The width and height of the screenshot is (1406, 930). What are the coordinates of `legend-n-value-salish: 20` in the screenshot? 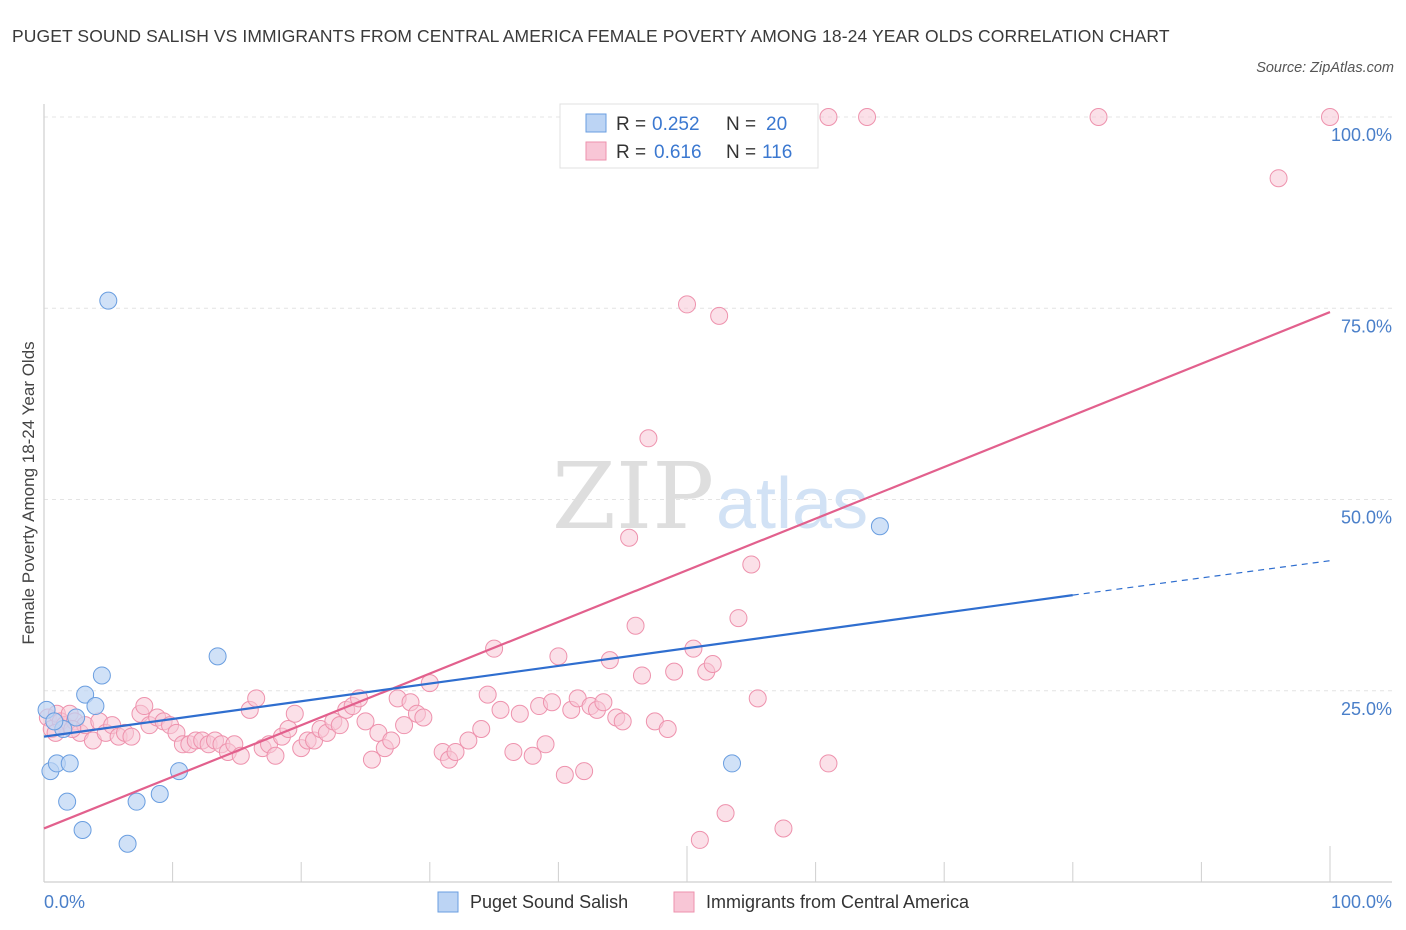 It's located at (776, 124).